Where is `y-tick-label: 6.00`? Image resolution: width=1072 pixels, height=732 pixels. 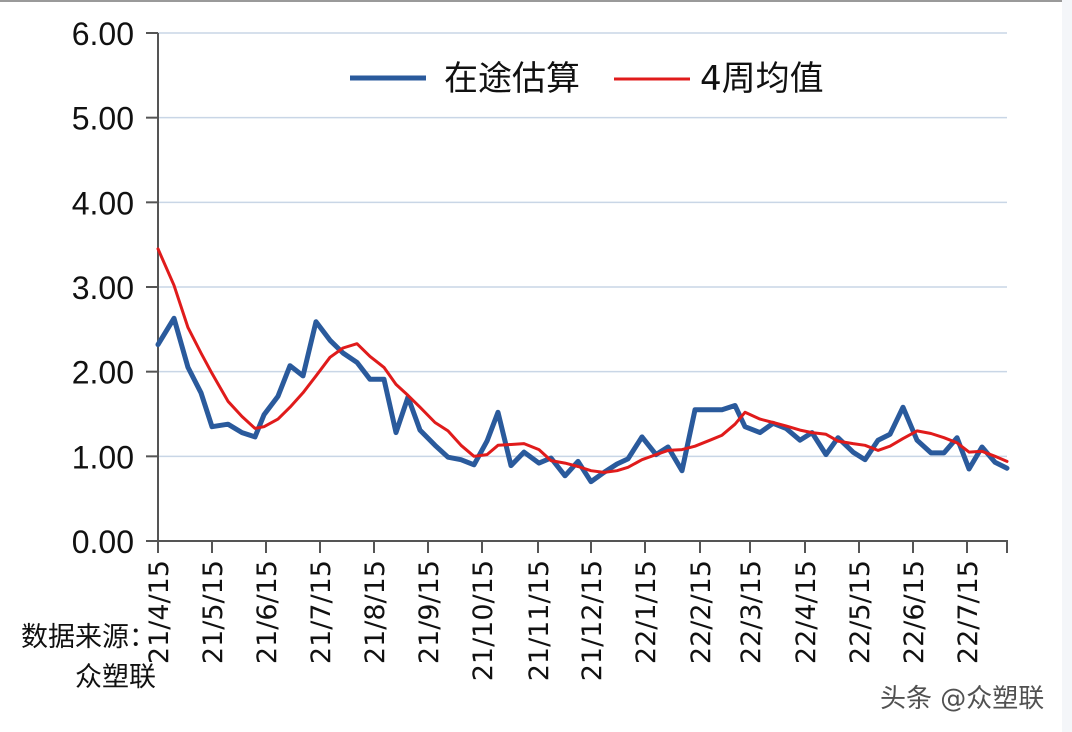 y-tick-label: 6.00 is located at coordinates (103, 34).